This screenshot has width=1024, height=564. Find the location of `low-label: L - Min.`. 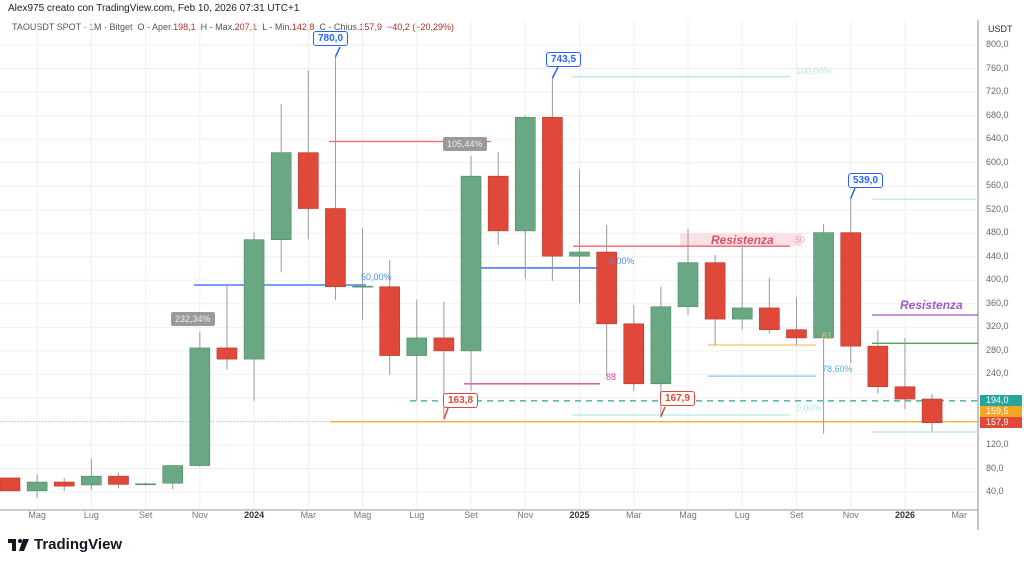

low-label: L - Min. is located at coordinates (277, 27).